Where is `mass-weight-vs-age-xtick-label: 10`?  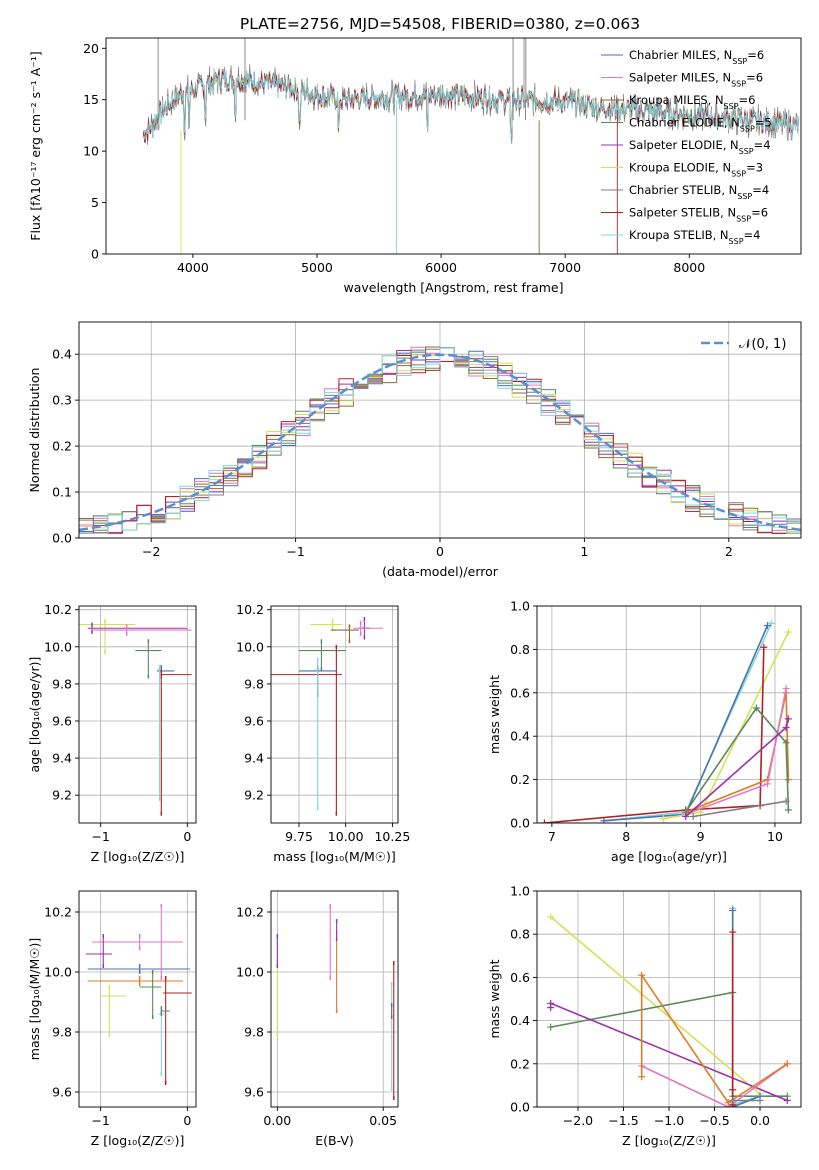
mass-weight-vs-age-xtick-label: 10 is located at coordinates (775, 836).